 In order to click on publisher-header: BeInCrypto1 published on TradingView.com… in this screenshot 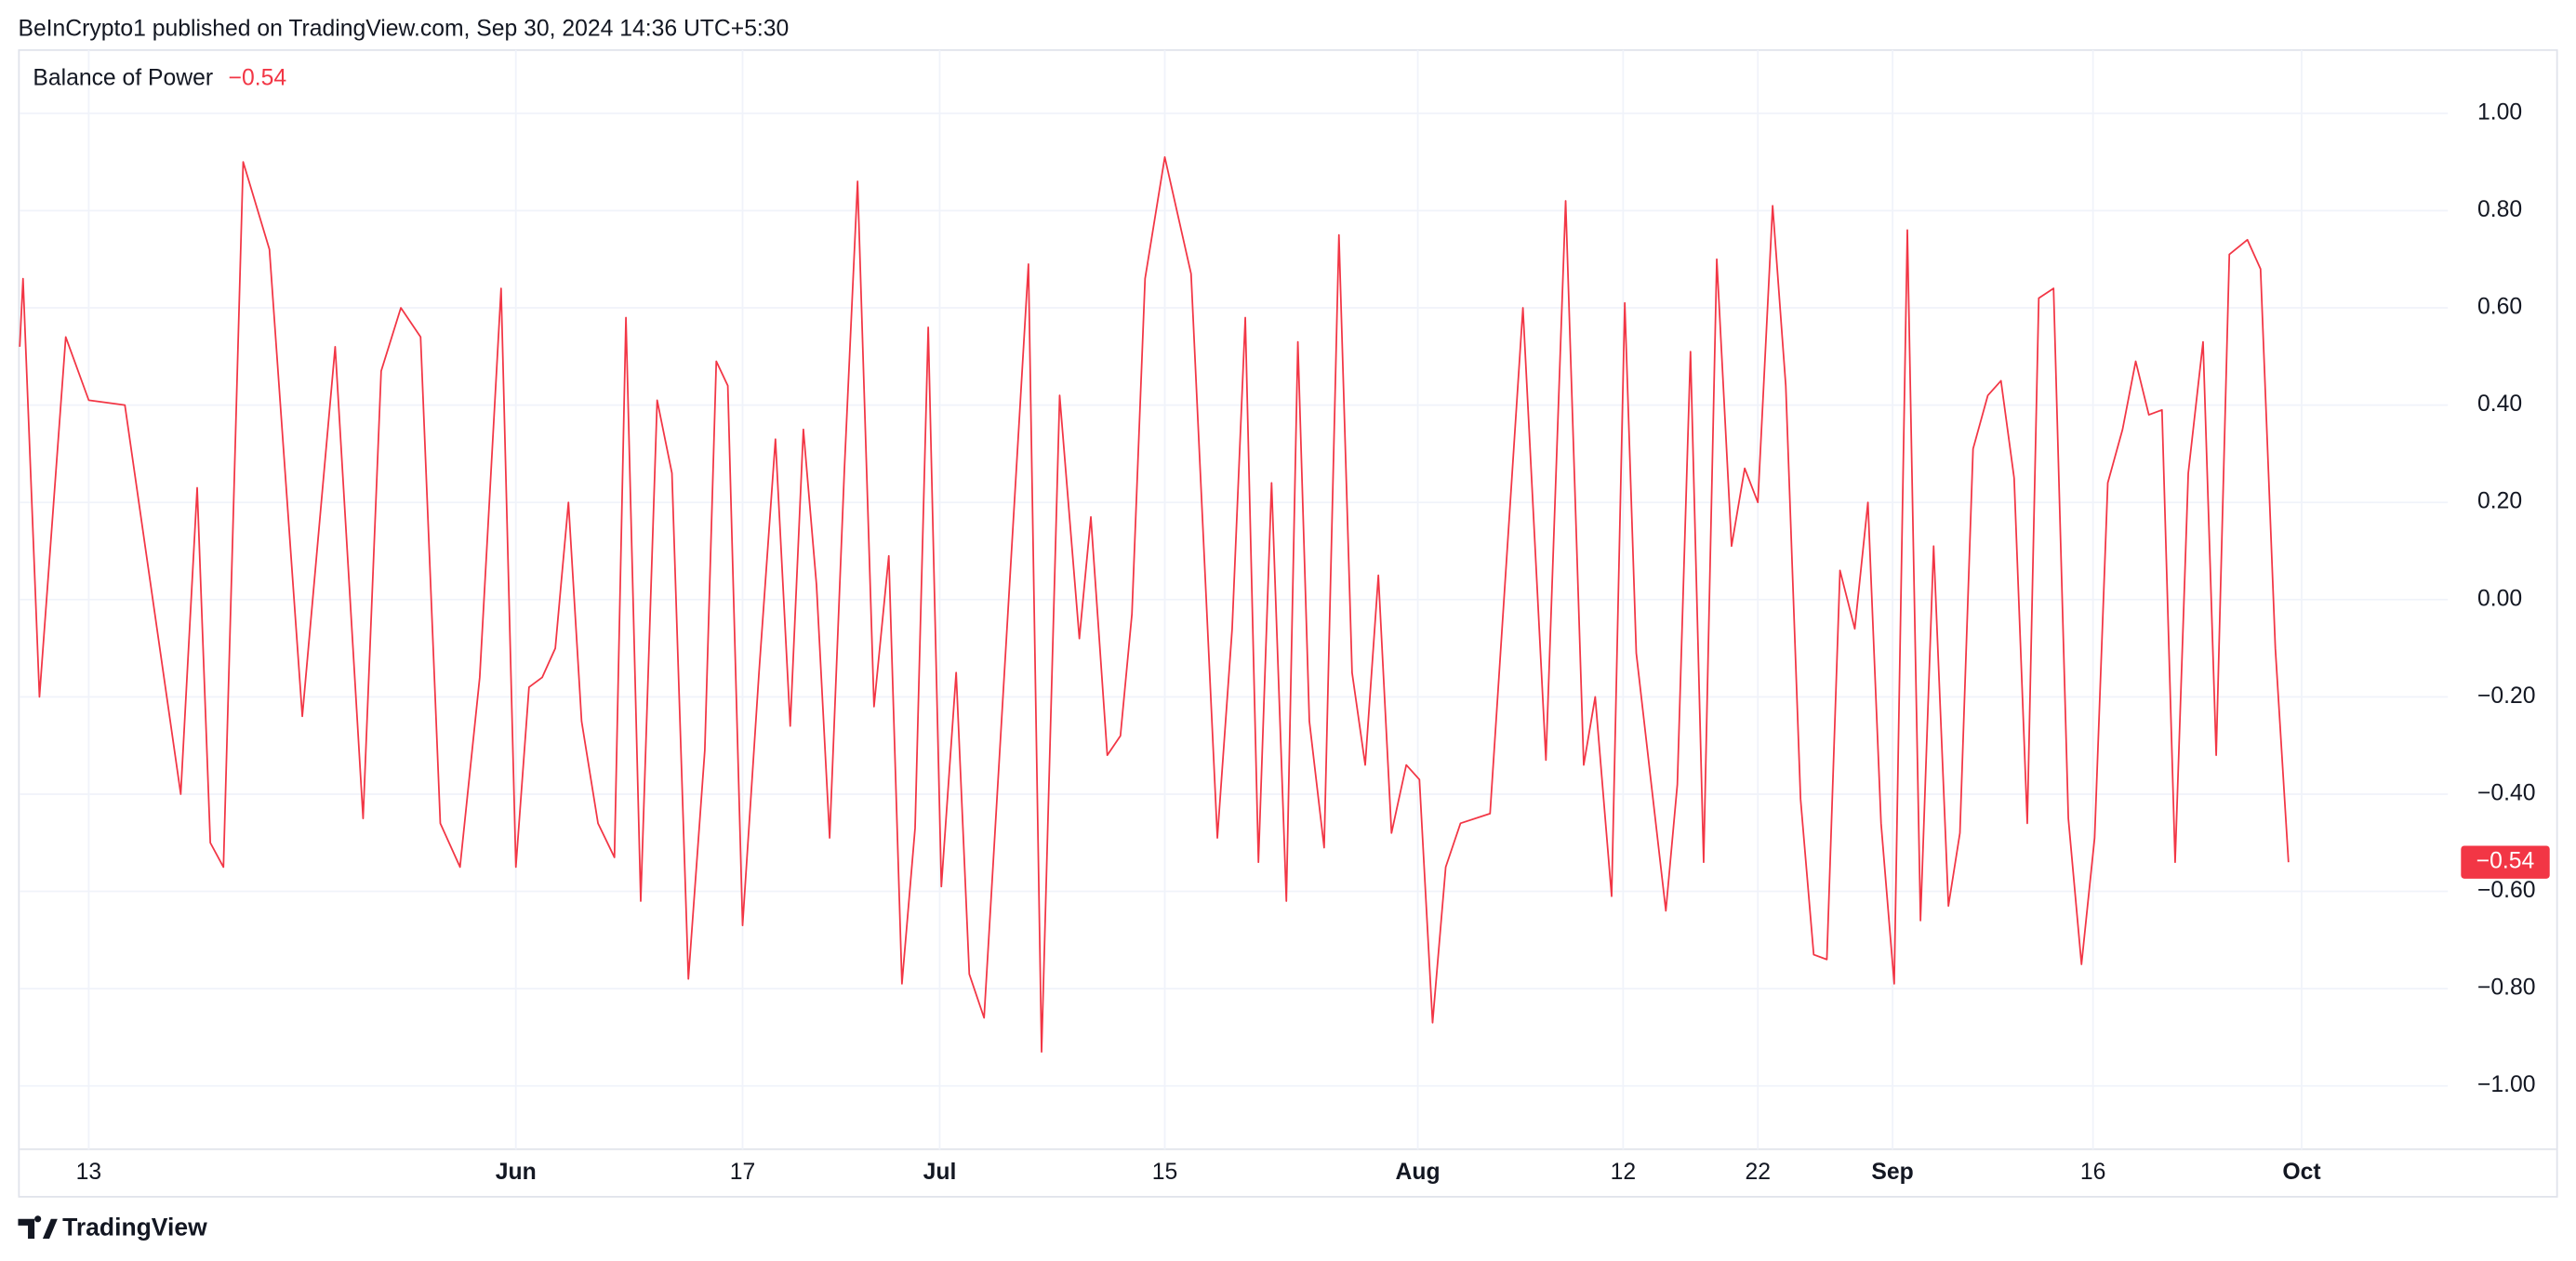, I will do `click(403, 28)`.